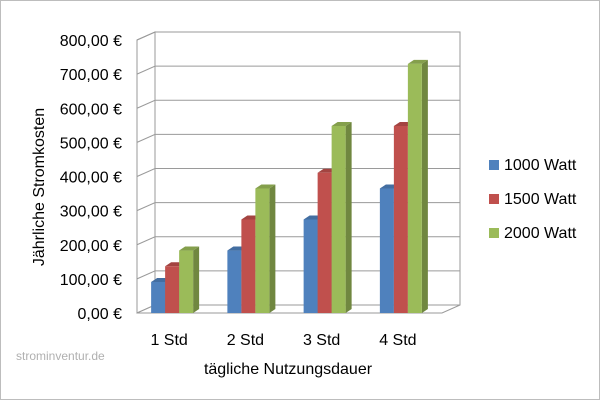 Image resolution: width=600 pixels, height=400 pixels. I want to click on y-tick-label: 300,00 €, so click(91, 212).